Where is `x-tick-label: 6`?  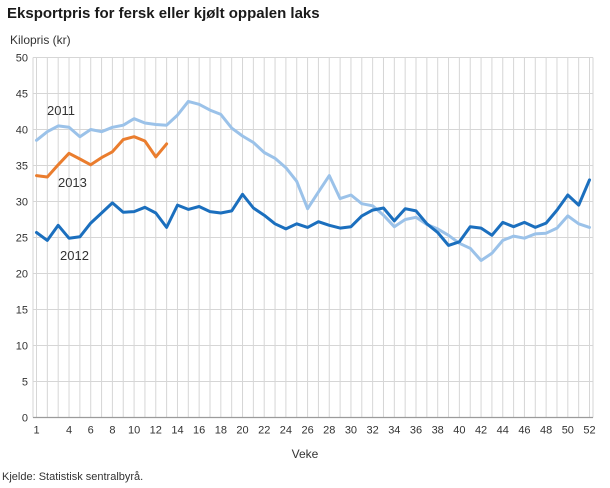
x-tick-label: 6 is located at coordinates (91, 431).